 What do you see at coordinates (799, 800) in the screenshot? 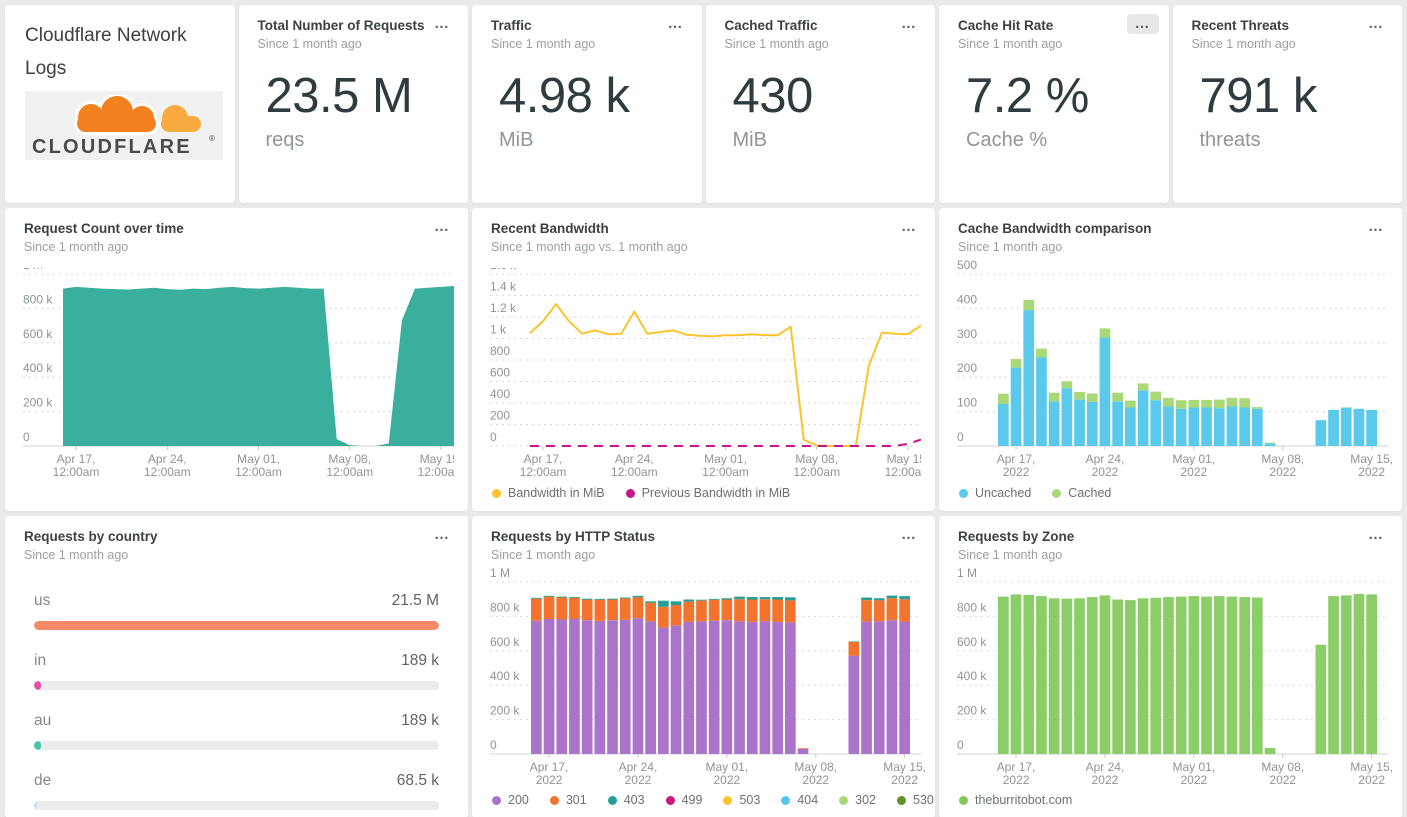
I see `legend-item: 404` at bounding box center [799, 800].